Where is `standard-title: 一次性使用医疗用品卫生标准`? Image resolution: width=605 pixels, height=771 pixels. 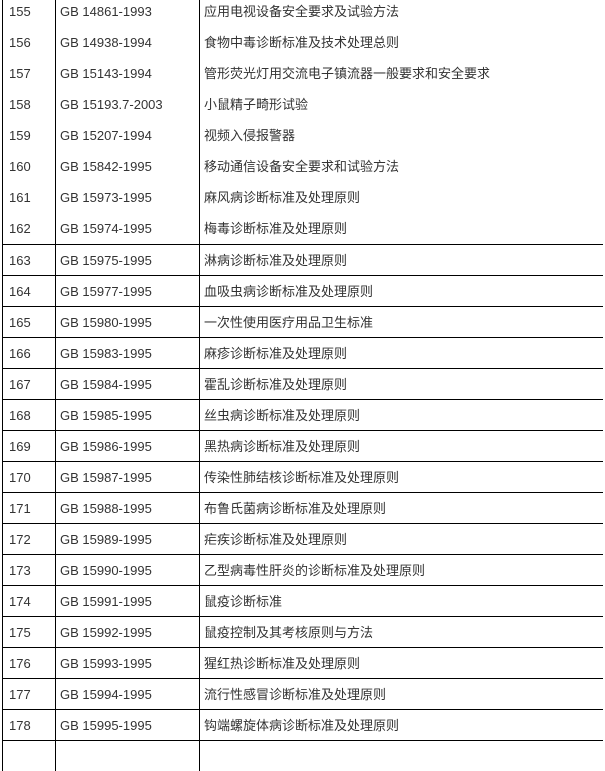
standard-title: 一次性使用医疗用品卫生标准 is located at coordinates (289, 322).